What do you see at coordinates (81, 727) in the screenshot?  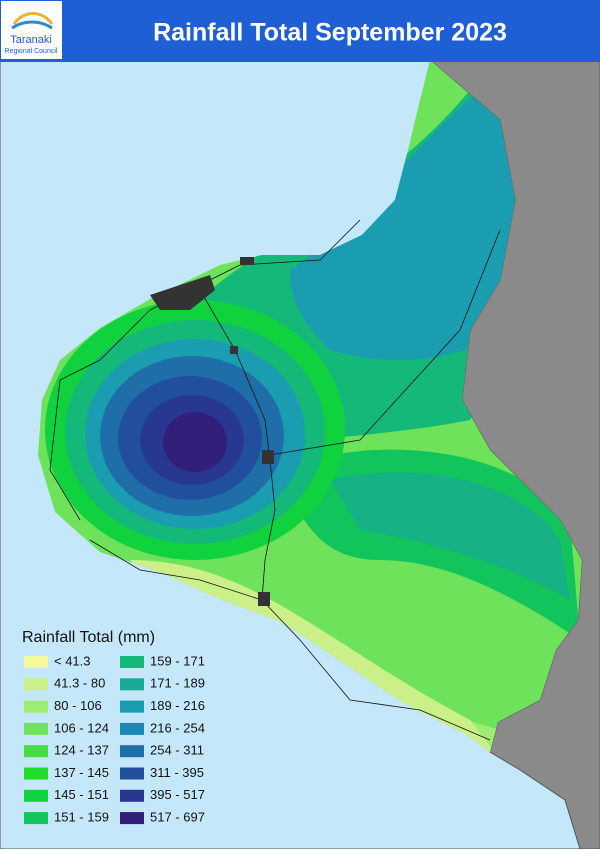 I see `legend-label: 106 - 124` at bounding box center [81, 727].